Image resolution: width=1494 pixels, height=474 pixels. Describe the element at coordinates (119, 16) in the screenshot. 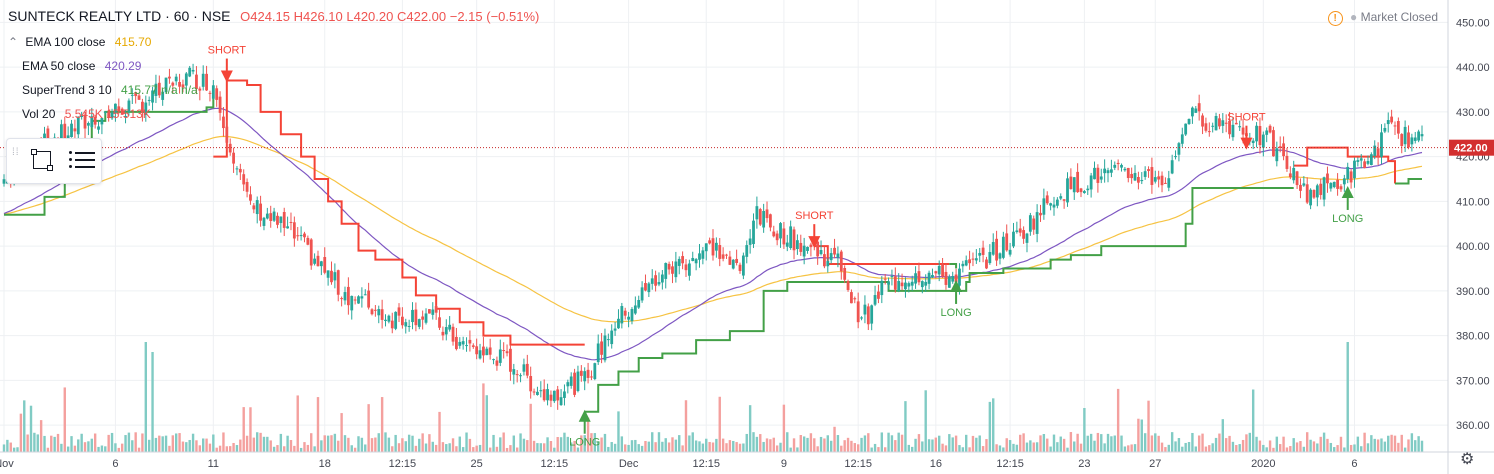

I see `symbol-title: SUNTECK REALTY LTD · 60 · NSE` at that location.